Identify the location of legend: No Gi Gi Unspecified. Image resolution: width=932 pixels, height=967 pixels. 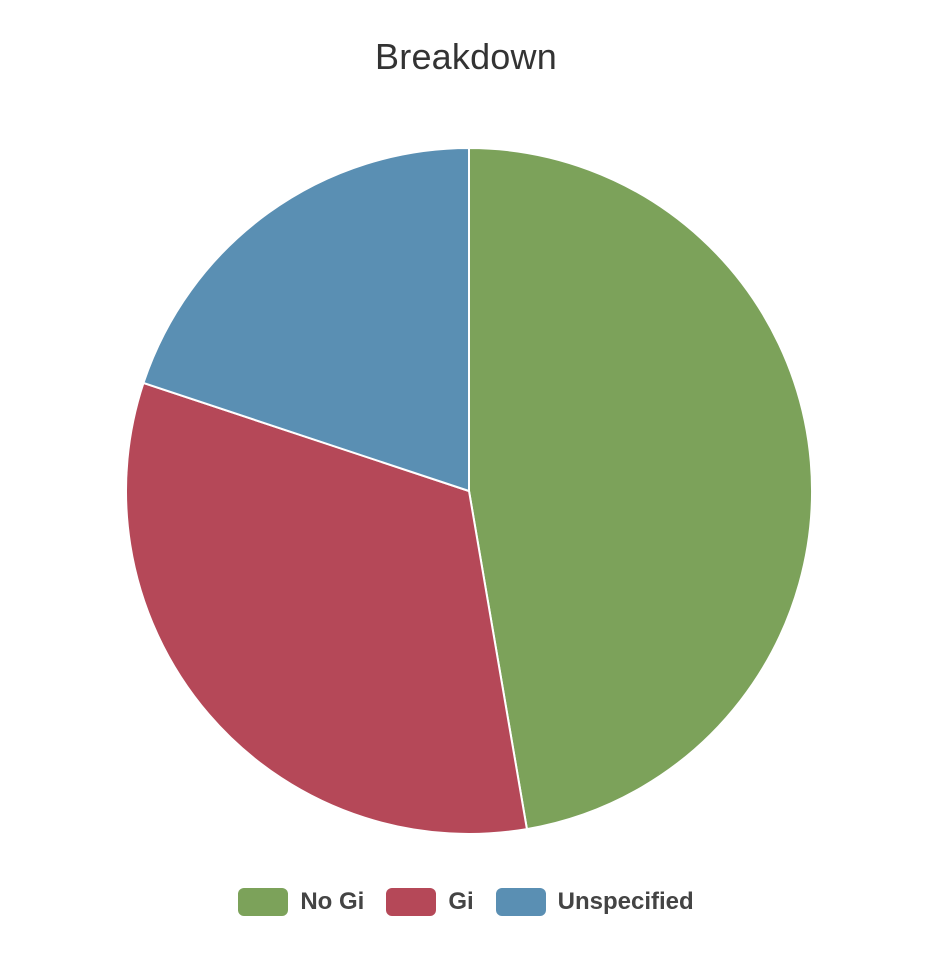
(466, 902).